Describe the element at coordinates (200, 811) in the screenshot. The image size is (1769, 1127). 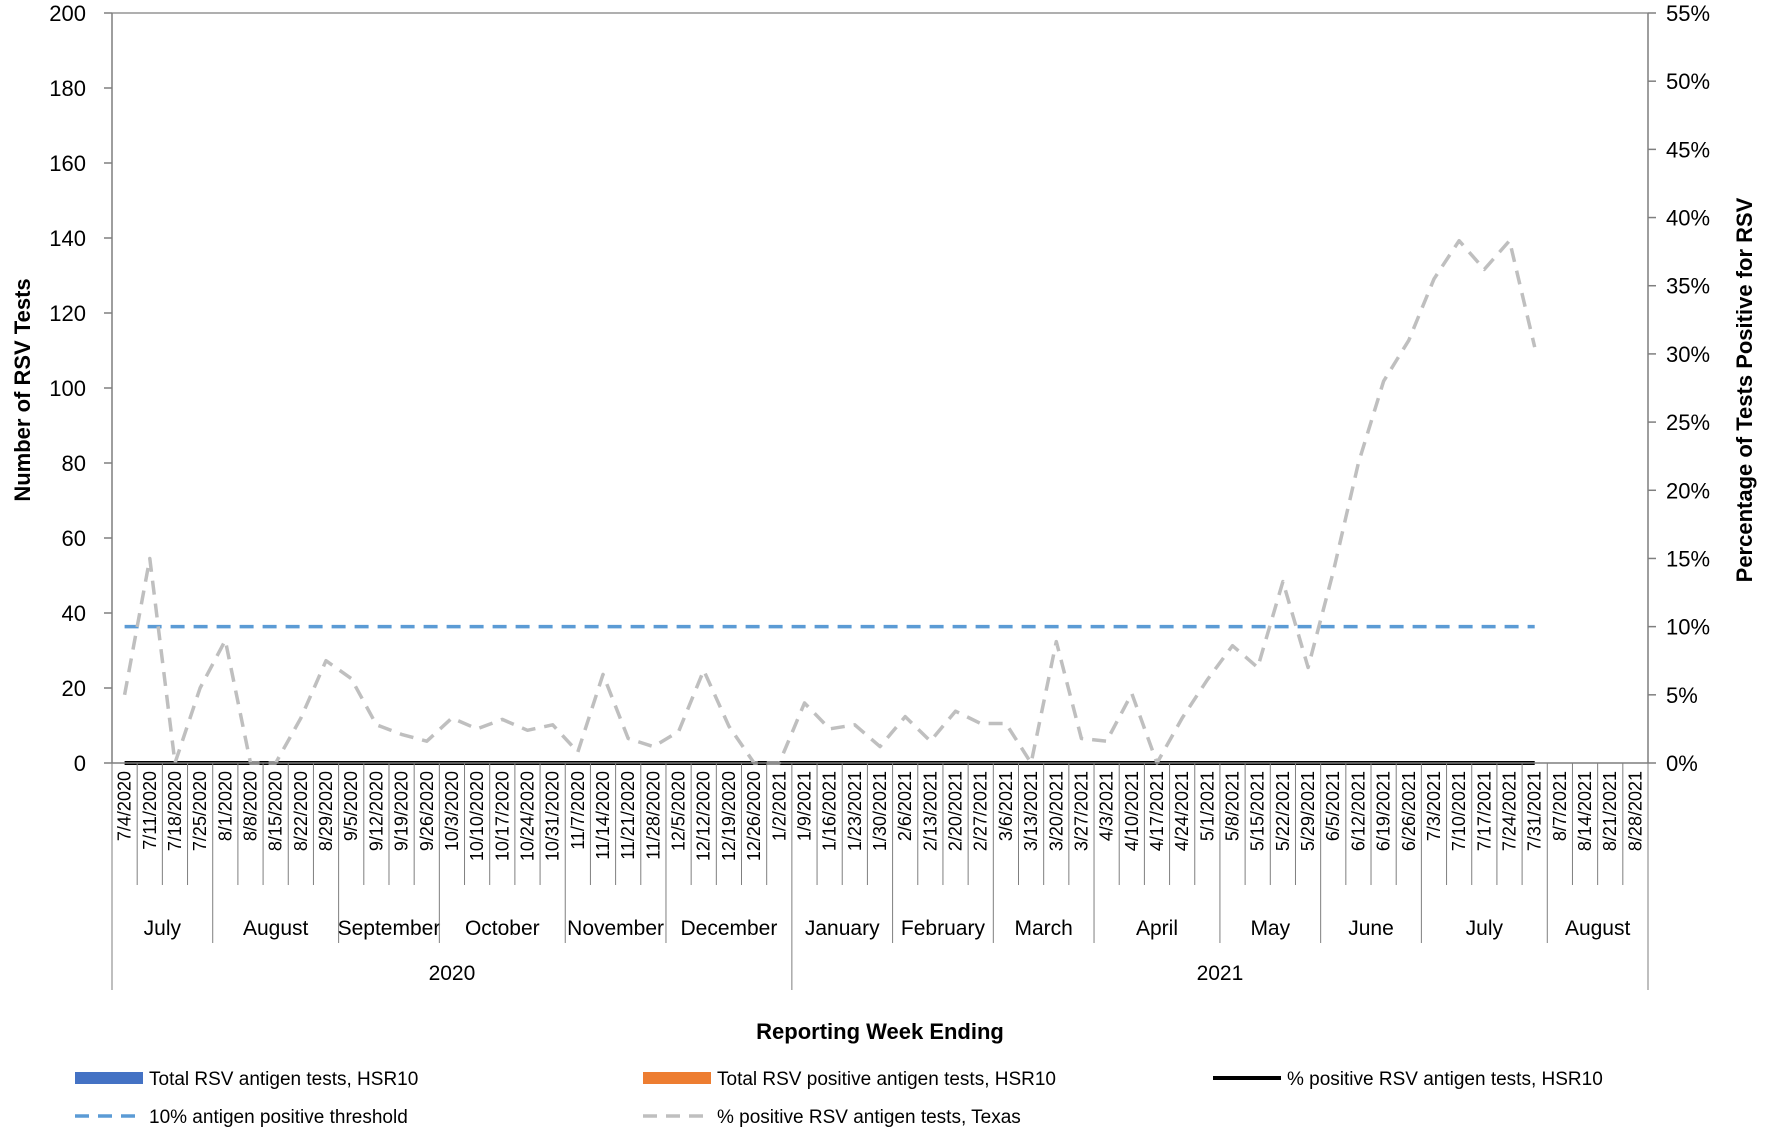
I see `week-tick-label: 7/25/2020` at that location.